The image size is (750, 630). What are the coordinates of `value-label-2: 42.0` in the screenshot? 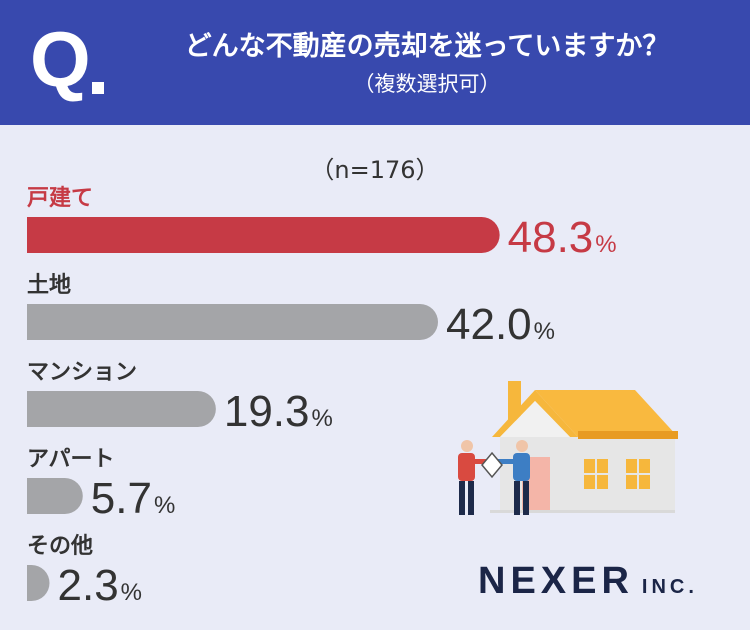 It's located at (489, 324).